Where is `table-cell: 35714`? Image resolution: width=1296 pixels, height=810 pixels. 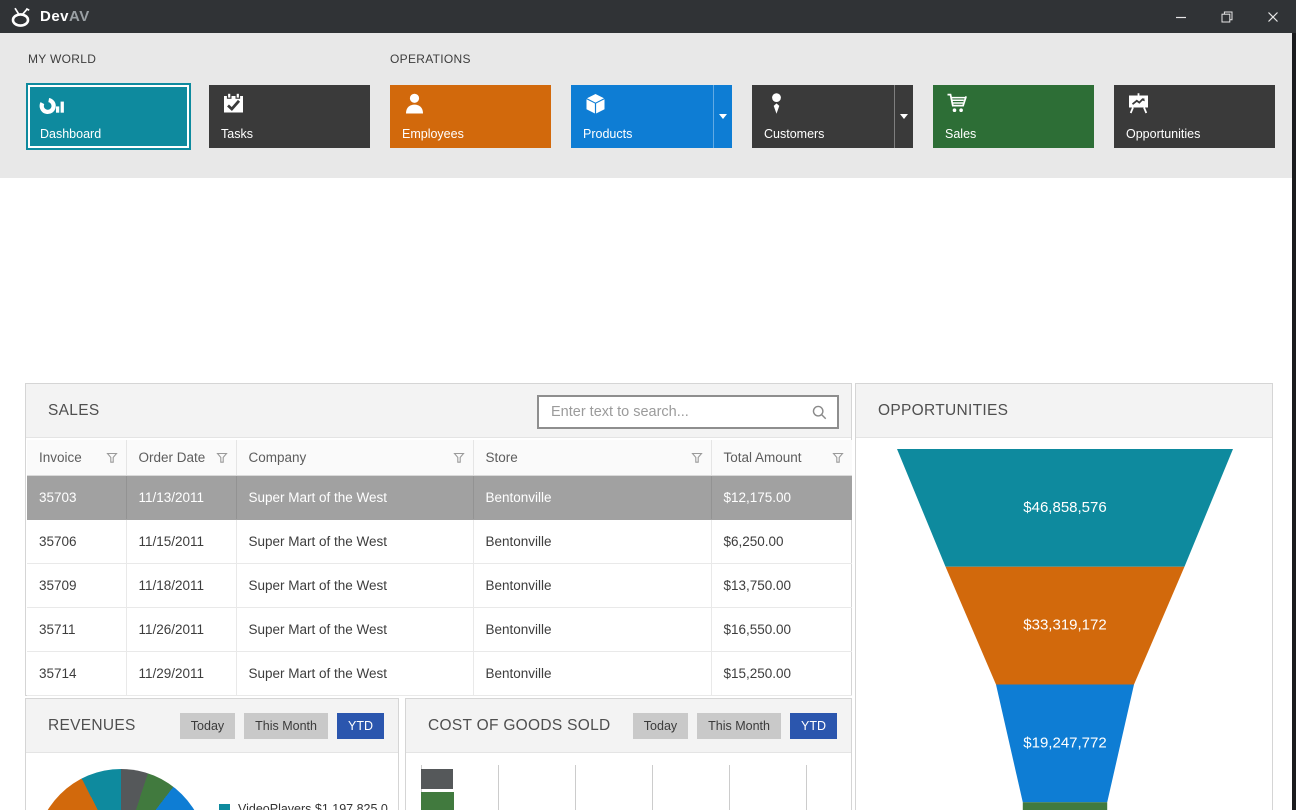
table-cell: 35714 is located at coordinates (77, 673).